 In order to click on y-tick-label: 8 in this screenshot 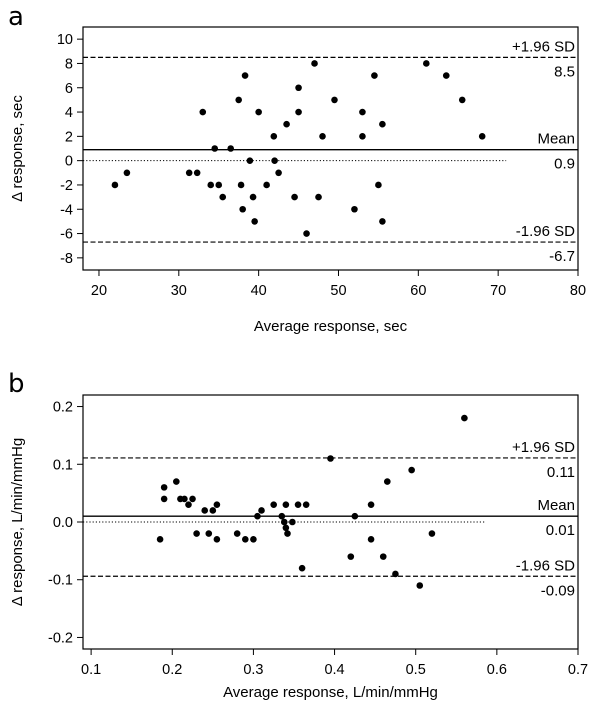, I will do `click(69, 64)`.